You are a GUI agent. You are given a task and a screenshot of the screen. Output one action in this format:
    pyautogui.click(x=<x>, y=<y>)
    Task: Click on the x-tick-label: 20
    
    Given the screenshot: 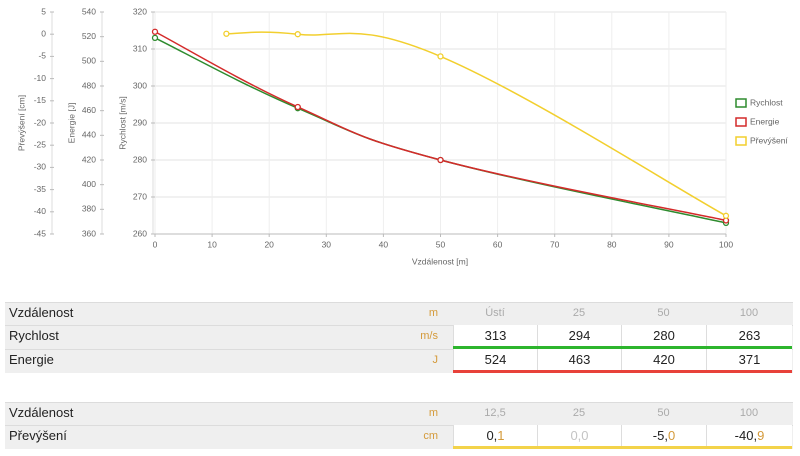 What is the action you would take?
    pyautogui.click(x=269, y=244)
    